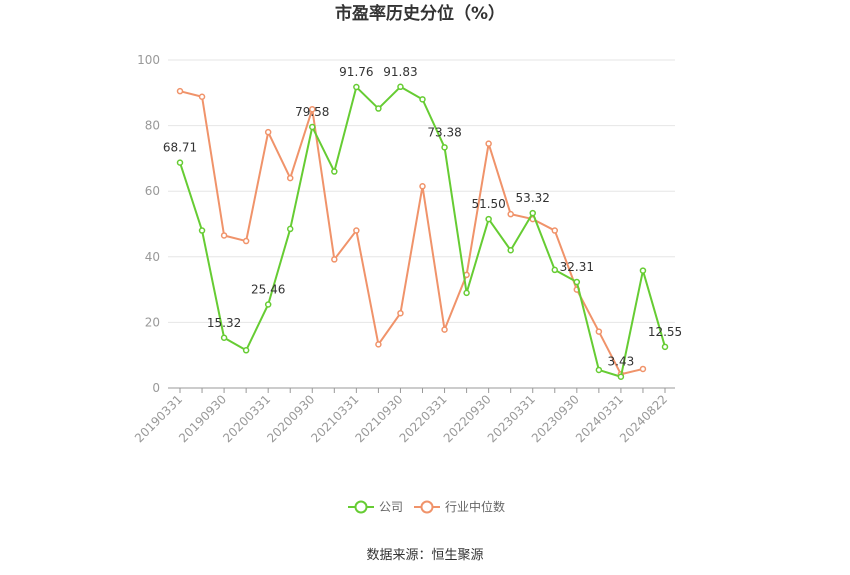 The height and width of the screenshot is (575, 850). I want to click on y-tick-label-60: 60, so click(152, 191).